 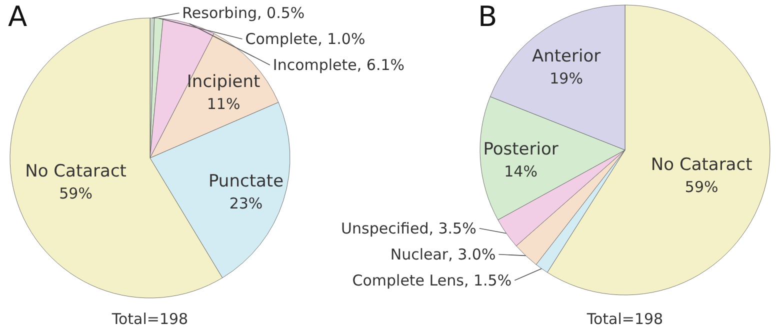 I want to click on slice-label: Incomplete, 6.1%, so click(x=338, y=65).